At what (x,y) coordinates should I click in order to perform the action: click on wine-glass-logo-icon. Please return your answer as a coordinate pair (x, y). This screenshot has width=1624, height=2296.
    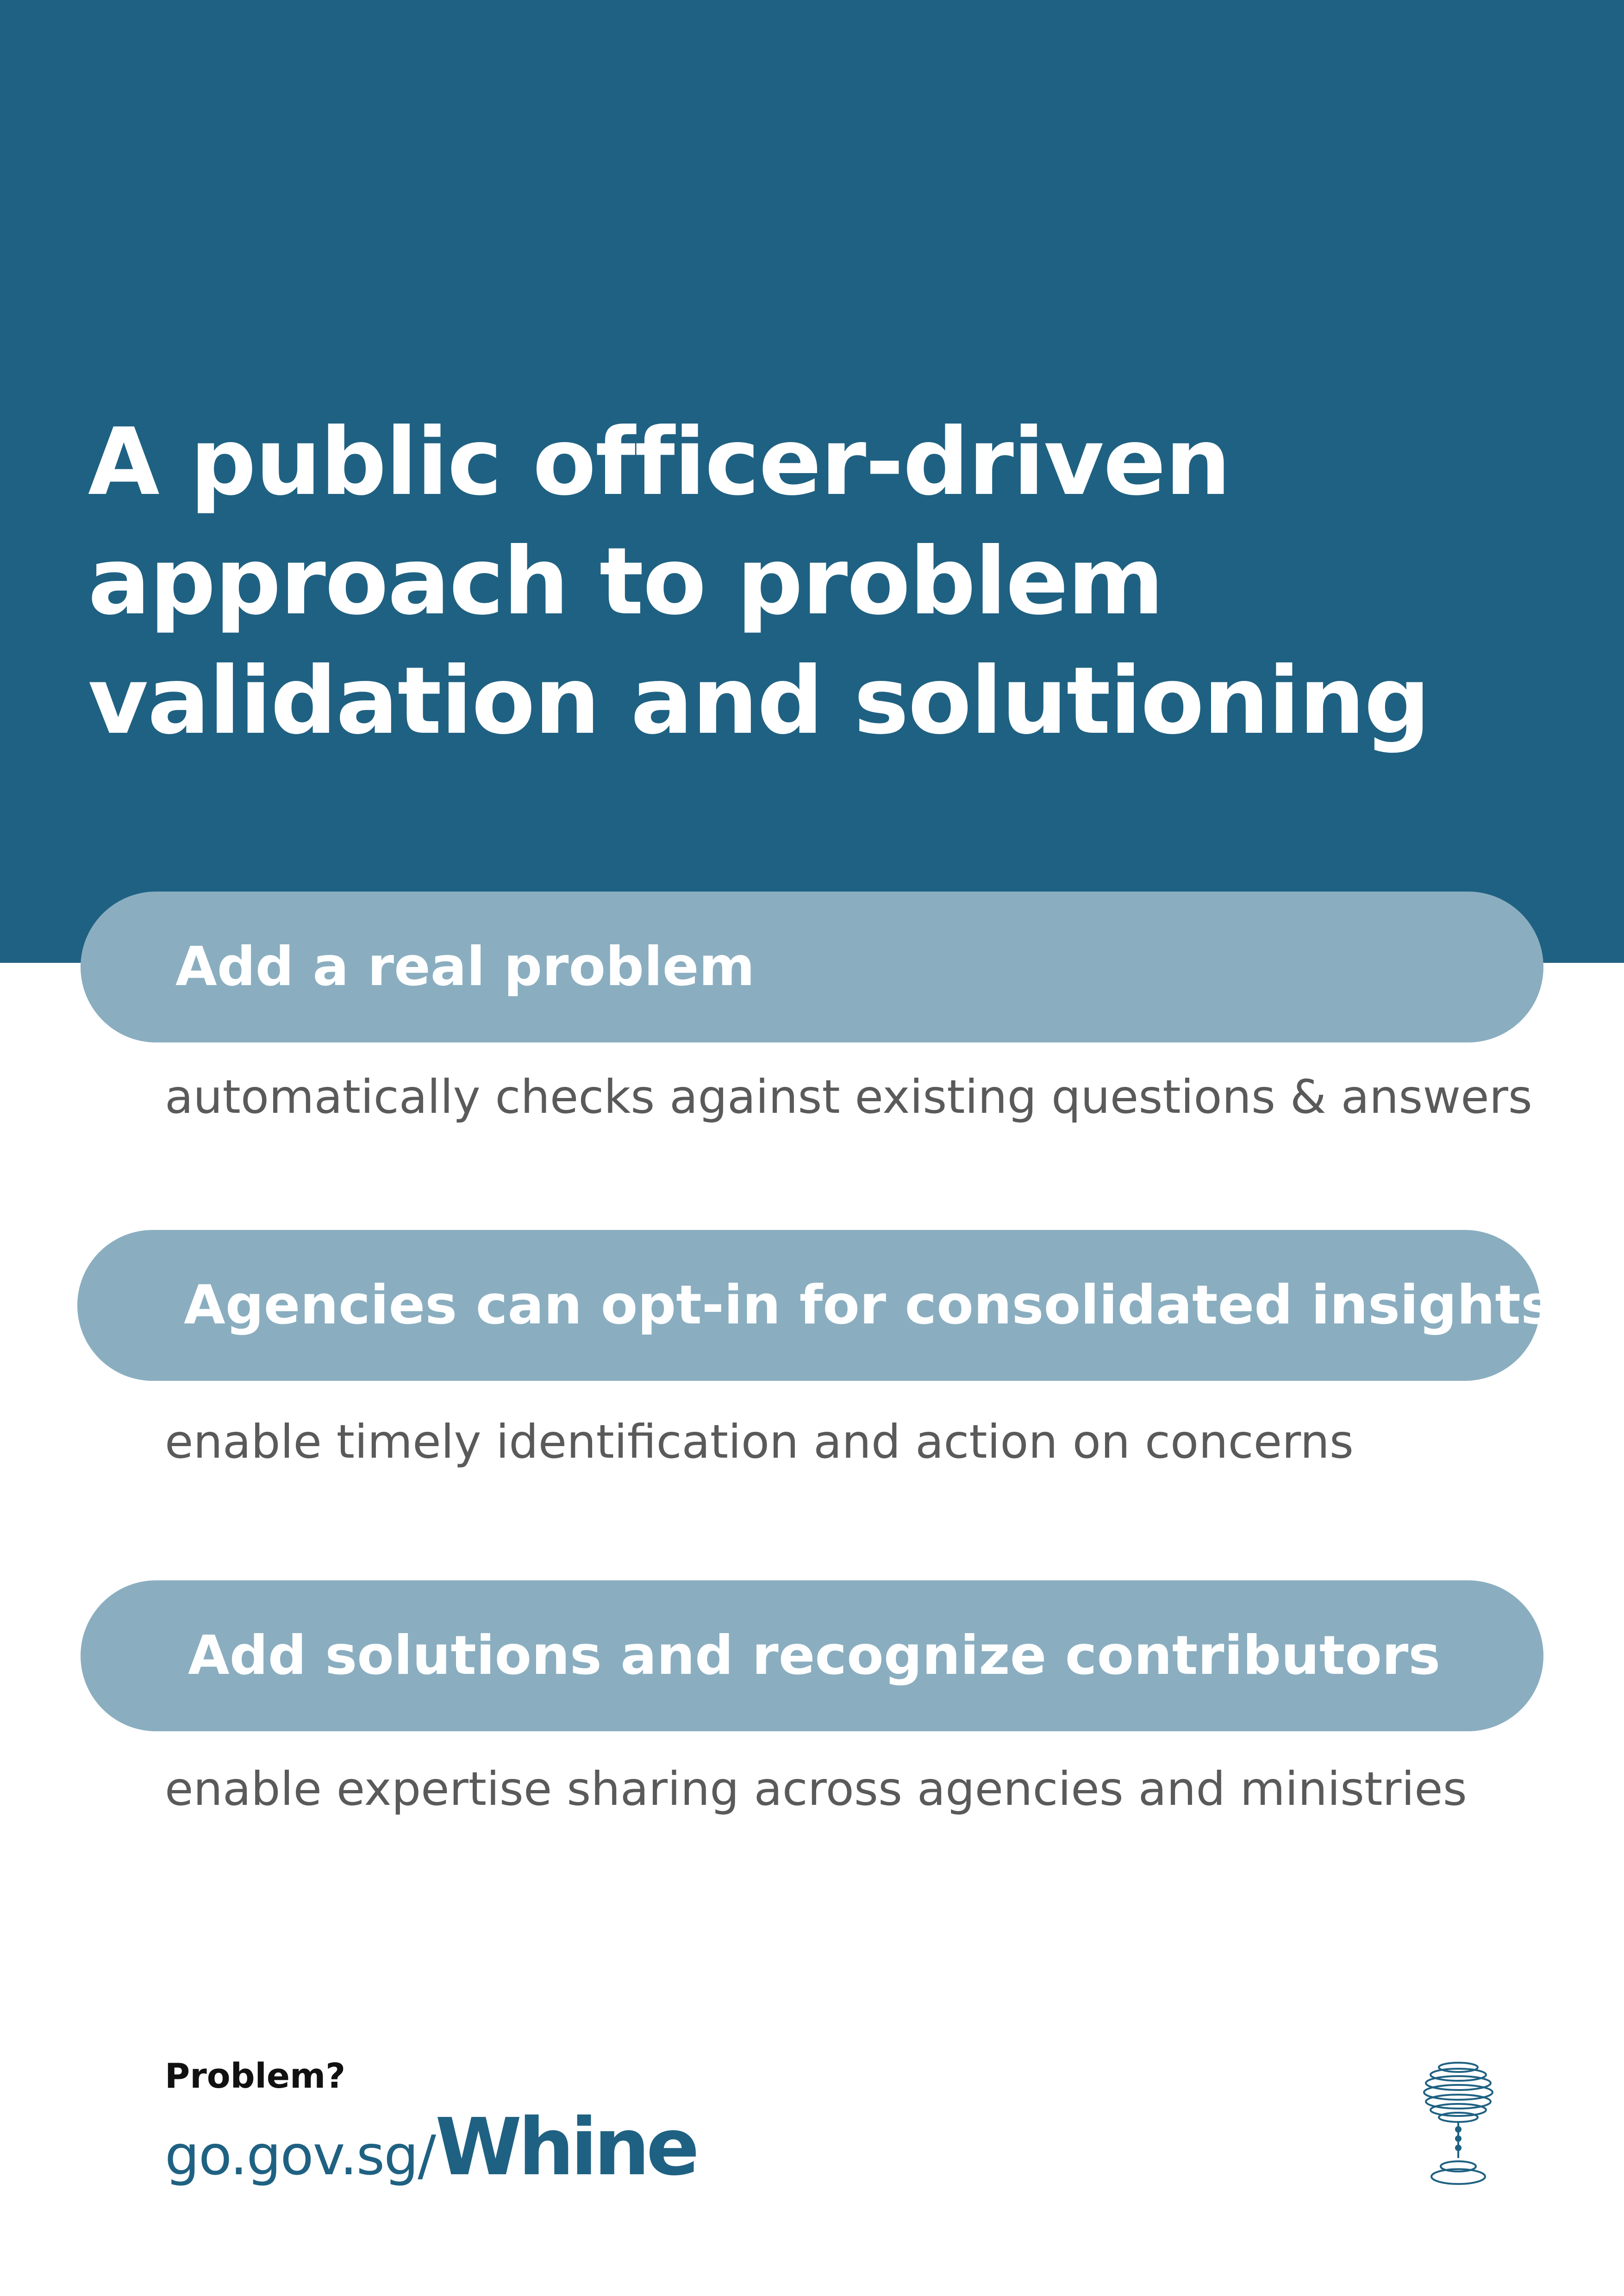
    Looking at the image, I should click on (1458, 2123).